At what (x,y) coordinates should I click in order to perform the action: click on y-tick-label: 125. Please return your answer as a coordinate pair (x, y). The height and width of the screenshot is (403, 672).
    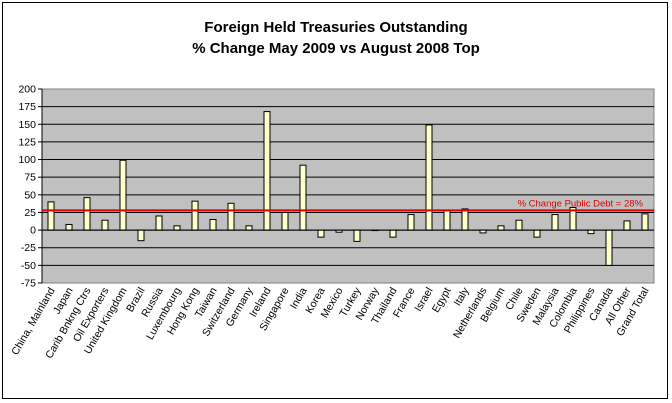
    Looking at the image, I should click on (27, 142).